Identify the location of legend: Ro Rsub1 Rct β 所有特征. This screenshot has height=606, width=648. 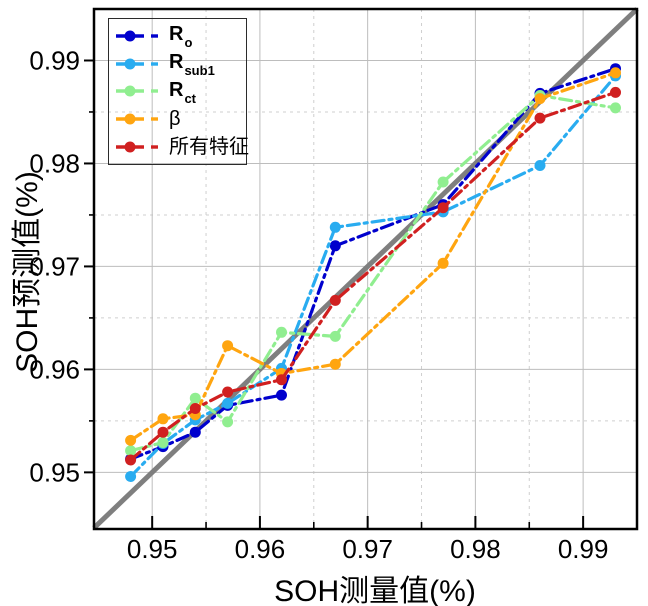
(178, 91).